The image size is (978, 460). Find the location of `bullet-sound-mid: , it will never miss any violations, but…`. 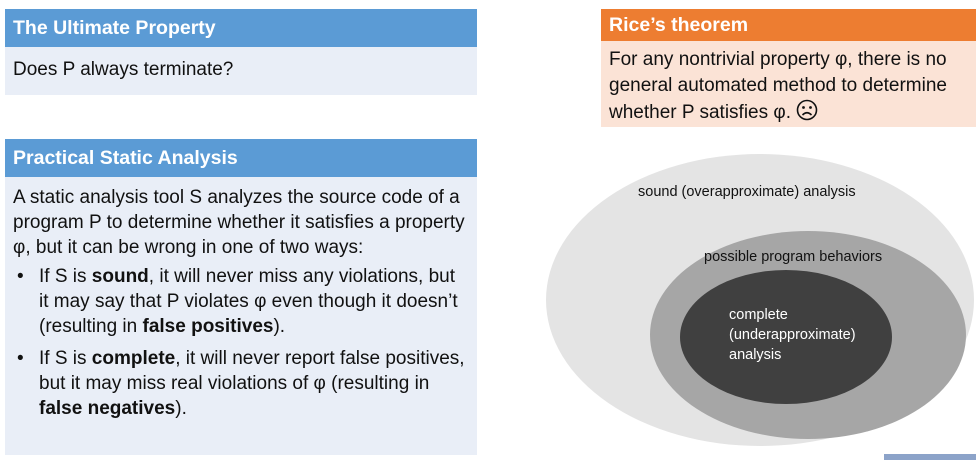

bullet-sound-mid: , it will never miss any violations, but… is located at coordinates (248, 301).